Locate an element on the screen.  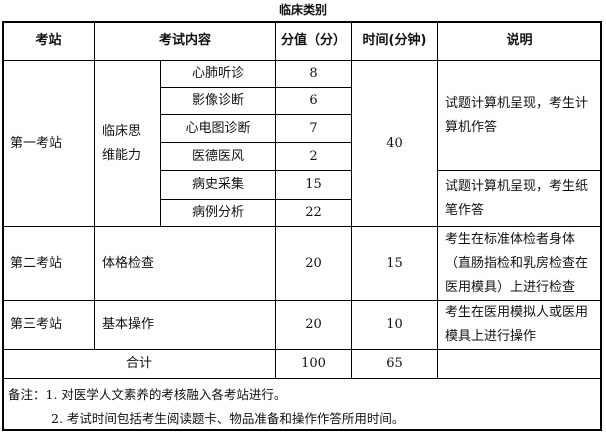
station3-time: 10 is located at coordinates (394, 325).